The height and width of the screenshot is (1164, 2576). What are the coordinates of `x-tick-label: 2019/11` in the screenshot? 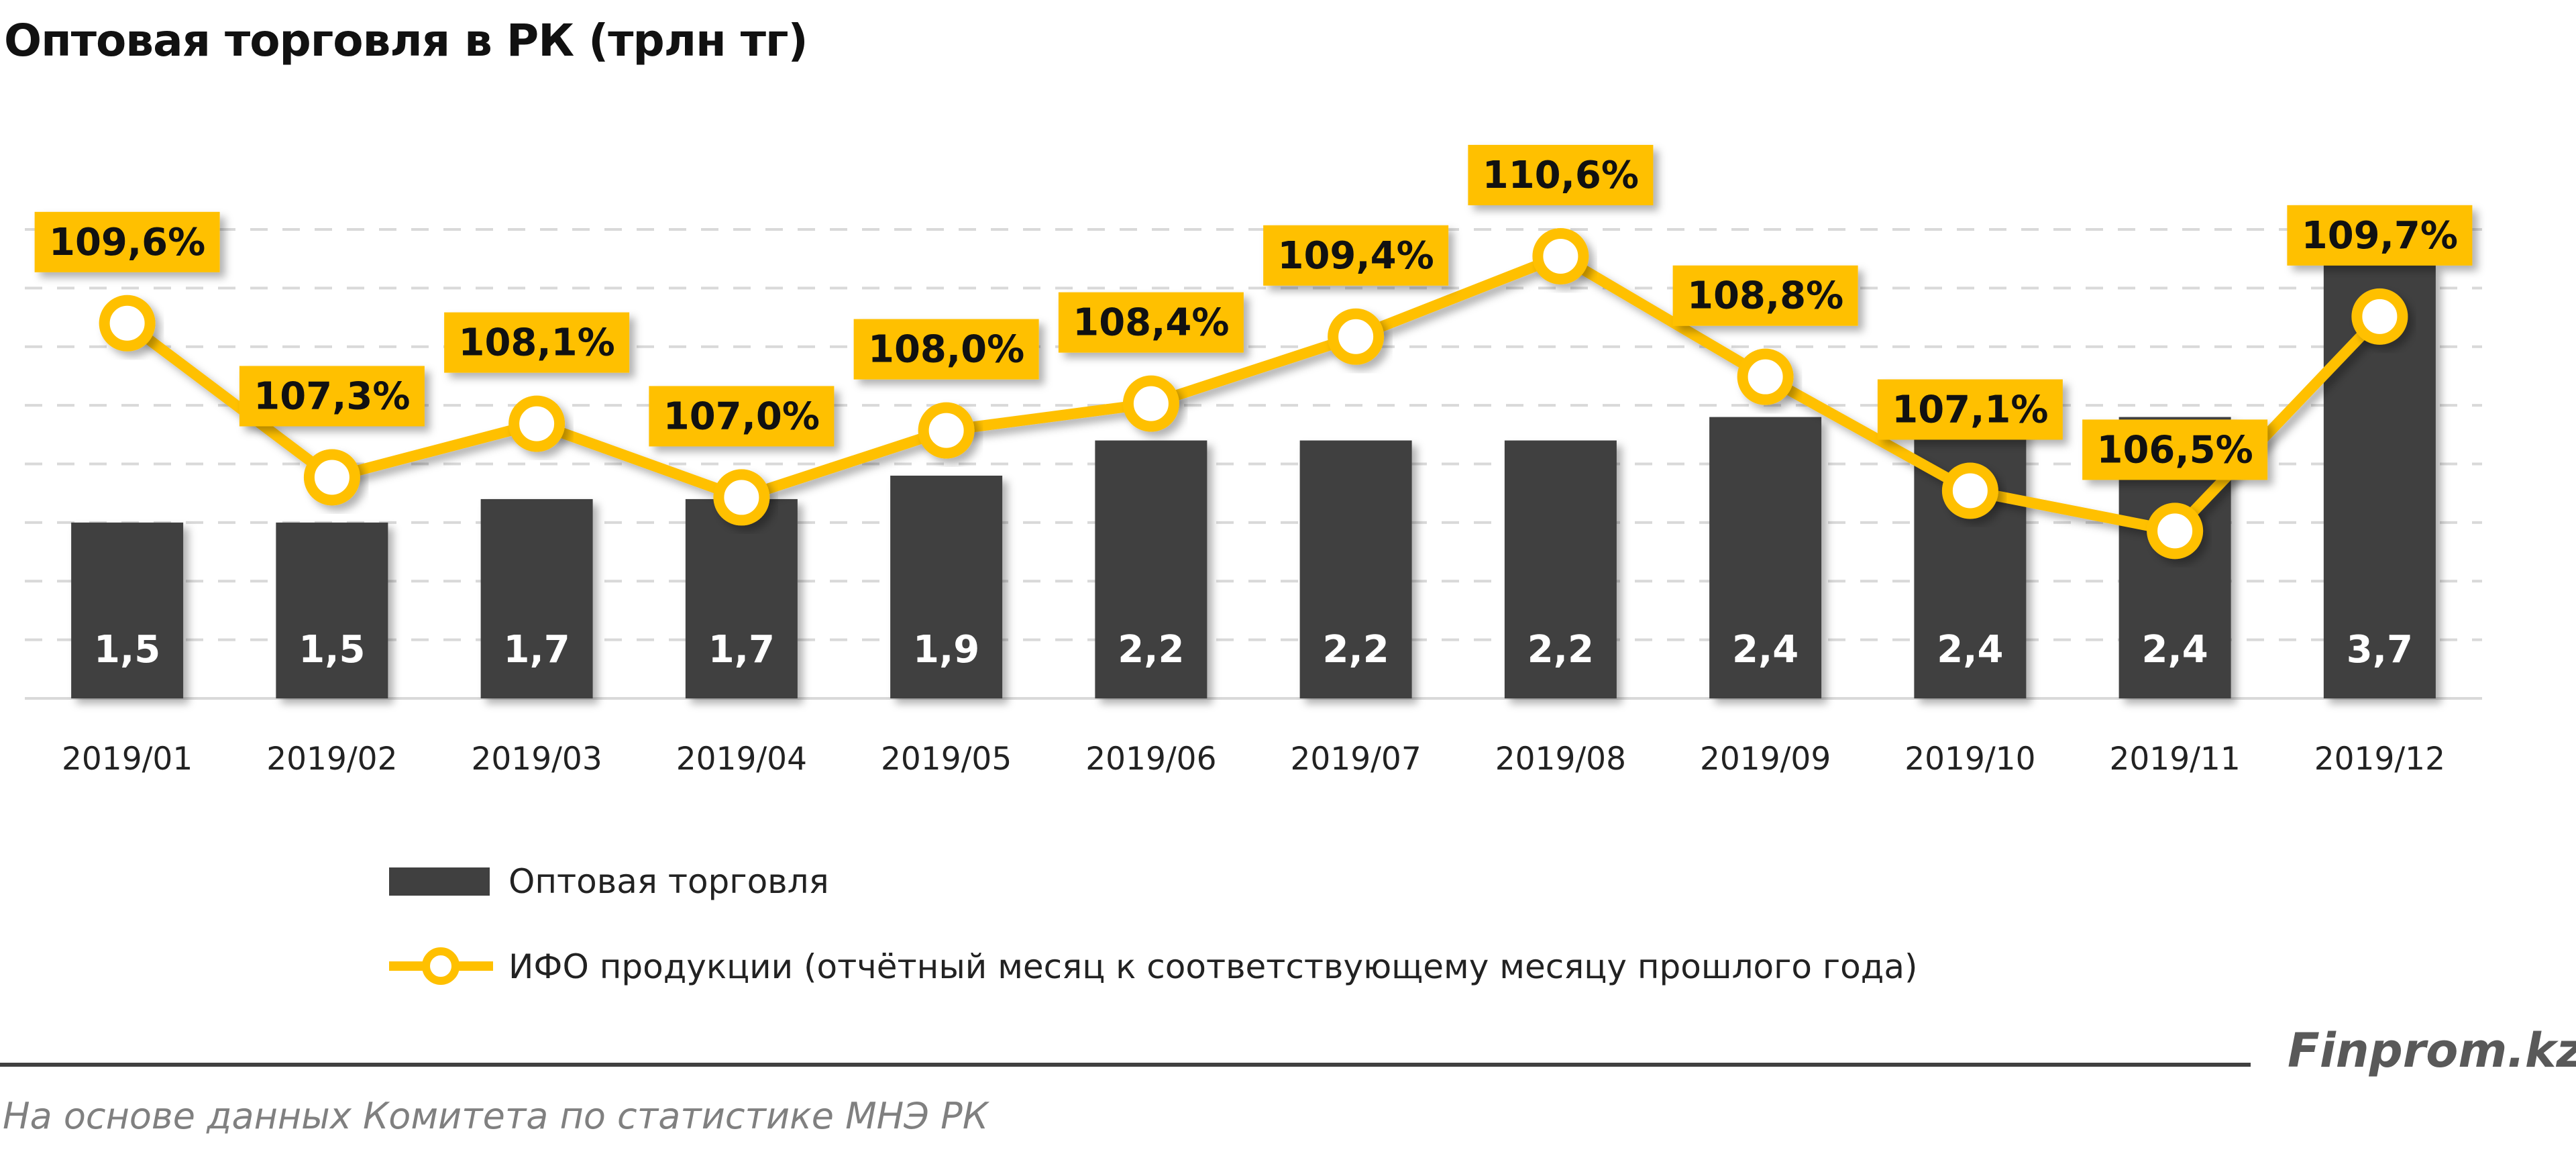 It's located at (2174, 759).